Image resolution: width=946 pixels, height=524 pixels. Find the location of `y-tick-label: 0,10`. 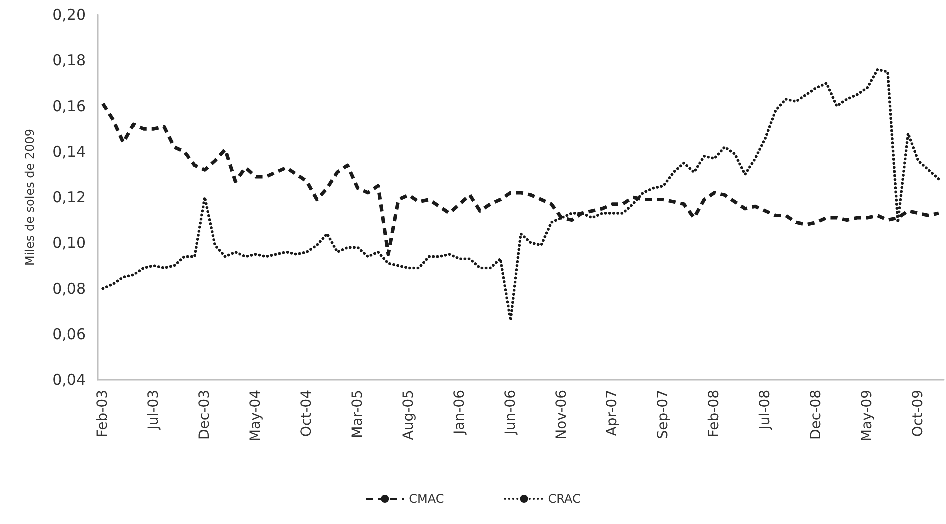

y-tick-label: 0,10 is located at coordinates (69, 243).